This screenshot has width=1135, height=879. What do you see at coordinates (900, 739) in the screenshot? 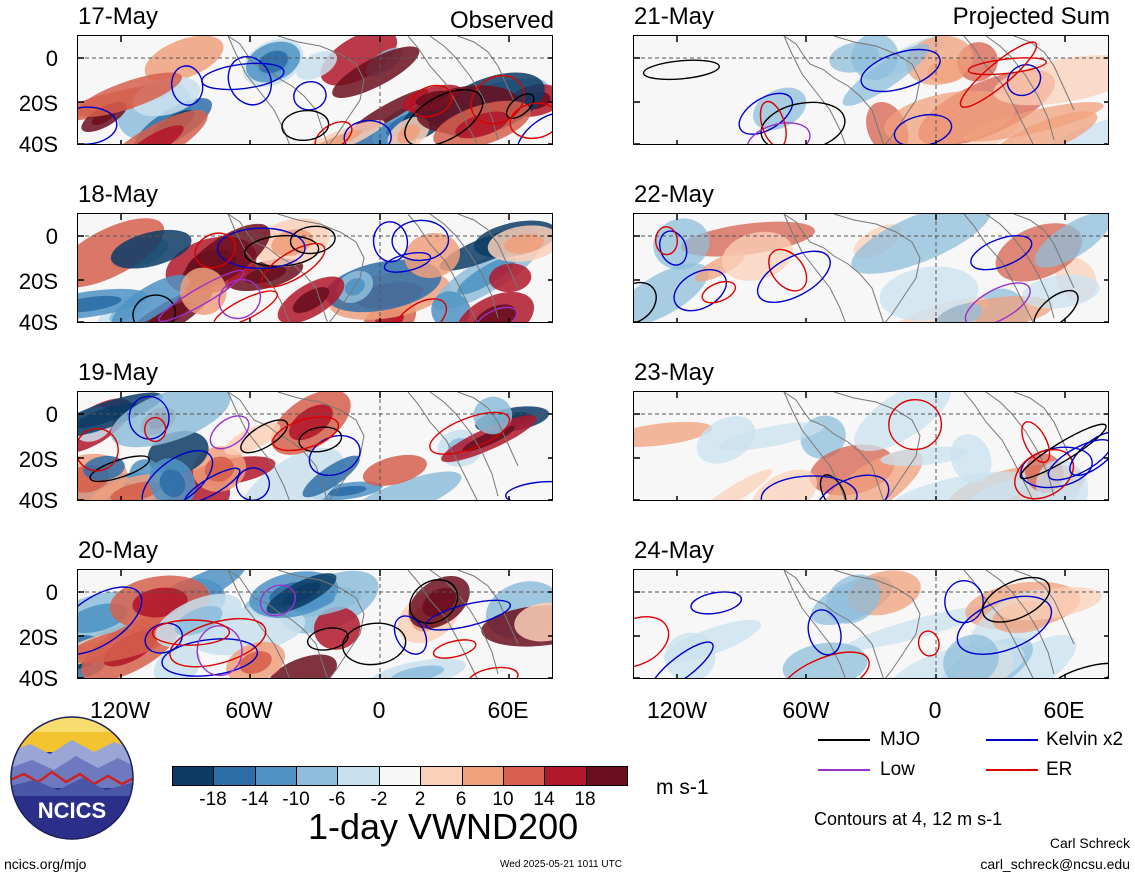
I see `legend-label-mjo: MJO` at bounding box center [900, 739].